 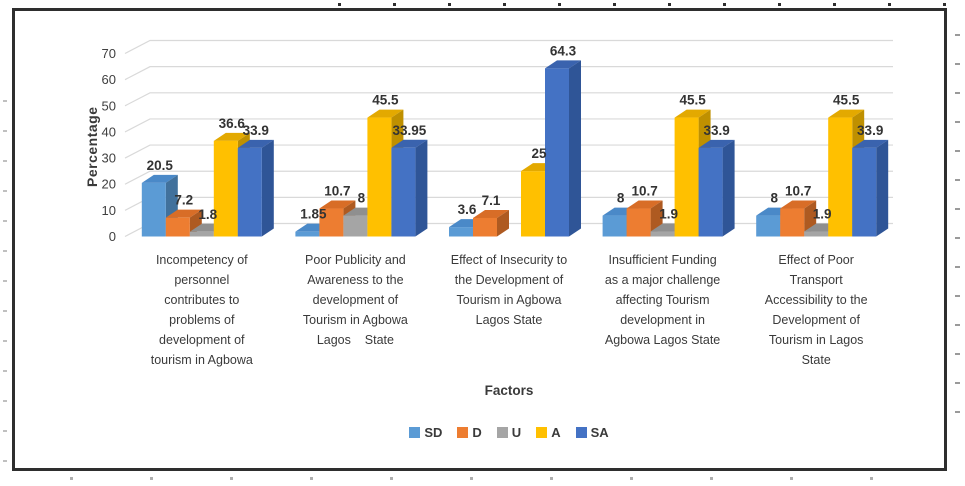 I want to click on legend-item-A: A, so click(x=548, y=432).